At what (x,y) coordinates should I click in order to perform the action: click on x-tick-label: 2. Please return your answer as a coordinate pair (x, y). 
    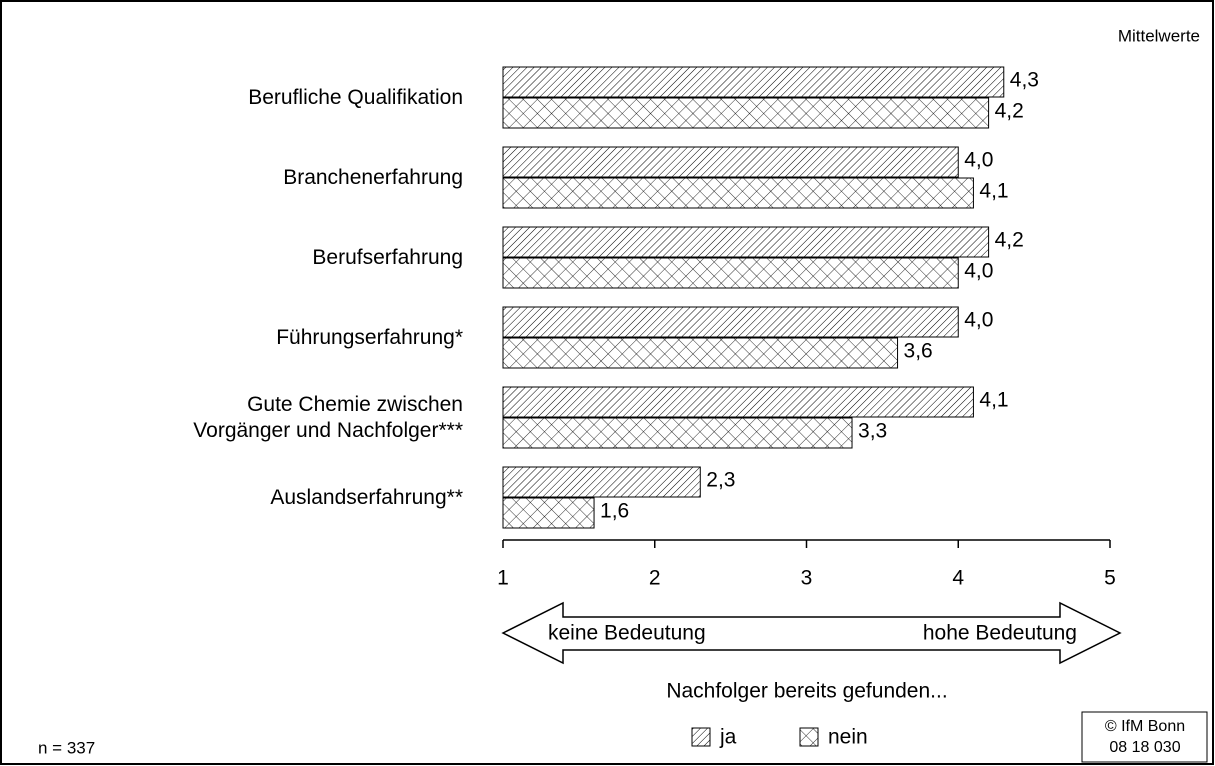
    Looking at the image, I should click on (655, 578).